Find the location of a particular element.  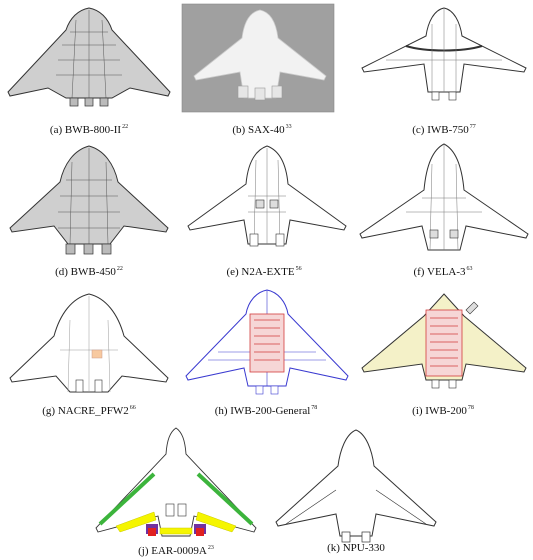

caption-j-ref: 23 is located at coordinates (210, 548).